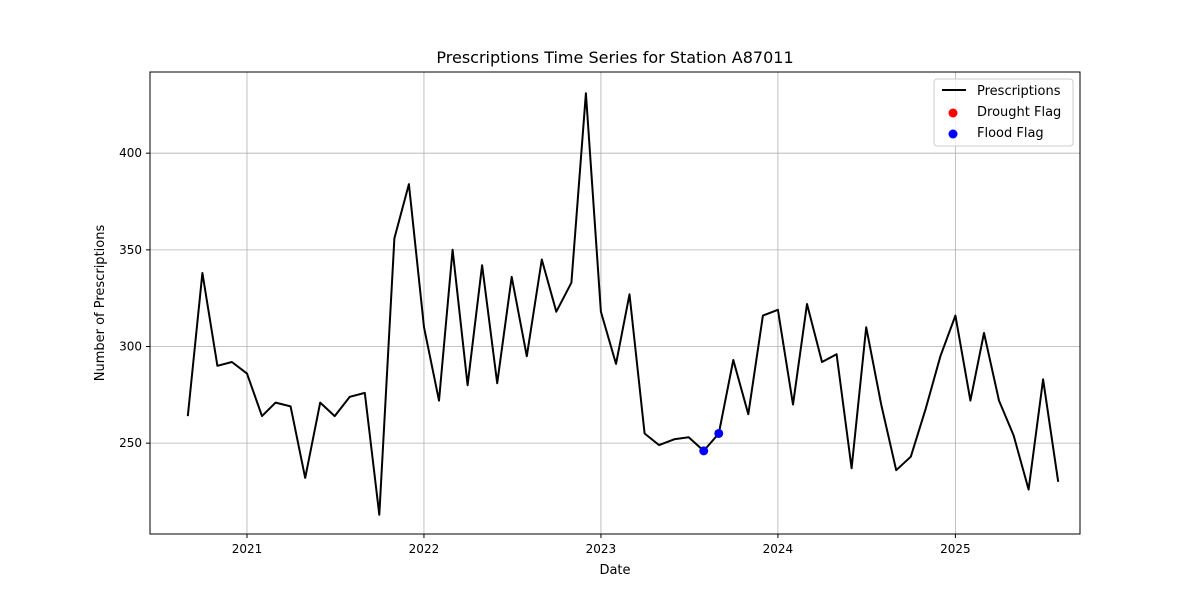  Describe the element at coordinates (953, 113) in the screenshot. I see `legend-swatch-drought-flag` at that location.